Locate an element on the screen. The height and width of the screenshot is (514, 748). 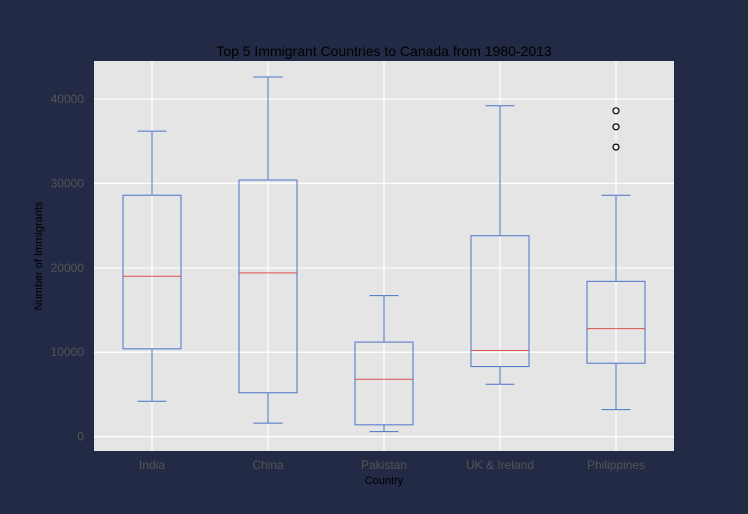
y-tick-label: 0 is located at coordinates (80, 437).